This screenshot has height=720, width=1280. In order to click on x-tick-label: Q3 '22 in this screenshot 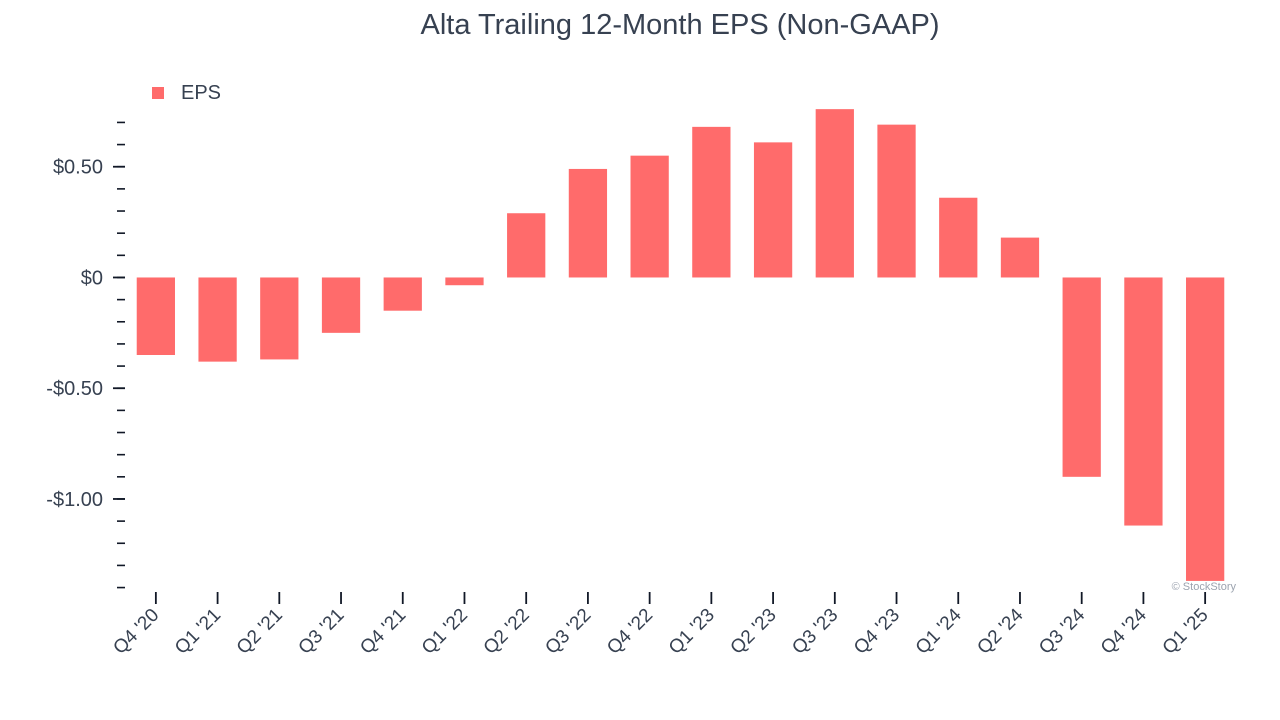, I will do `click(568, 632)`.